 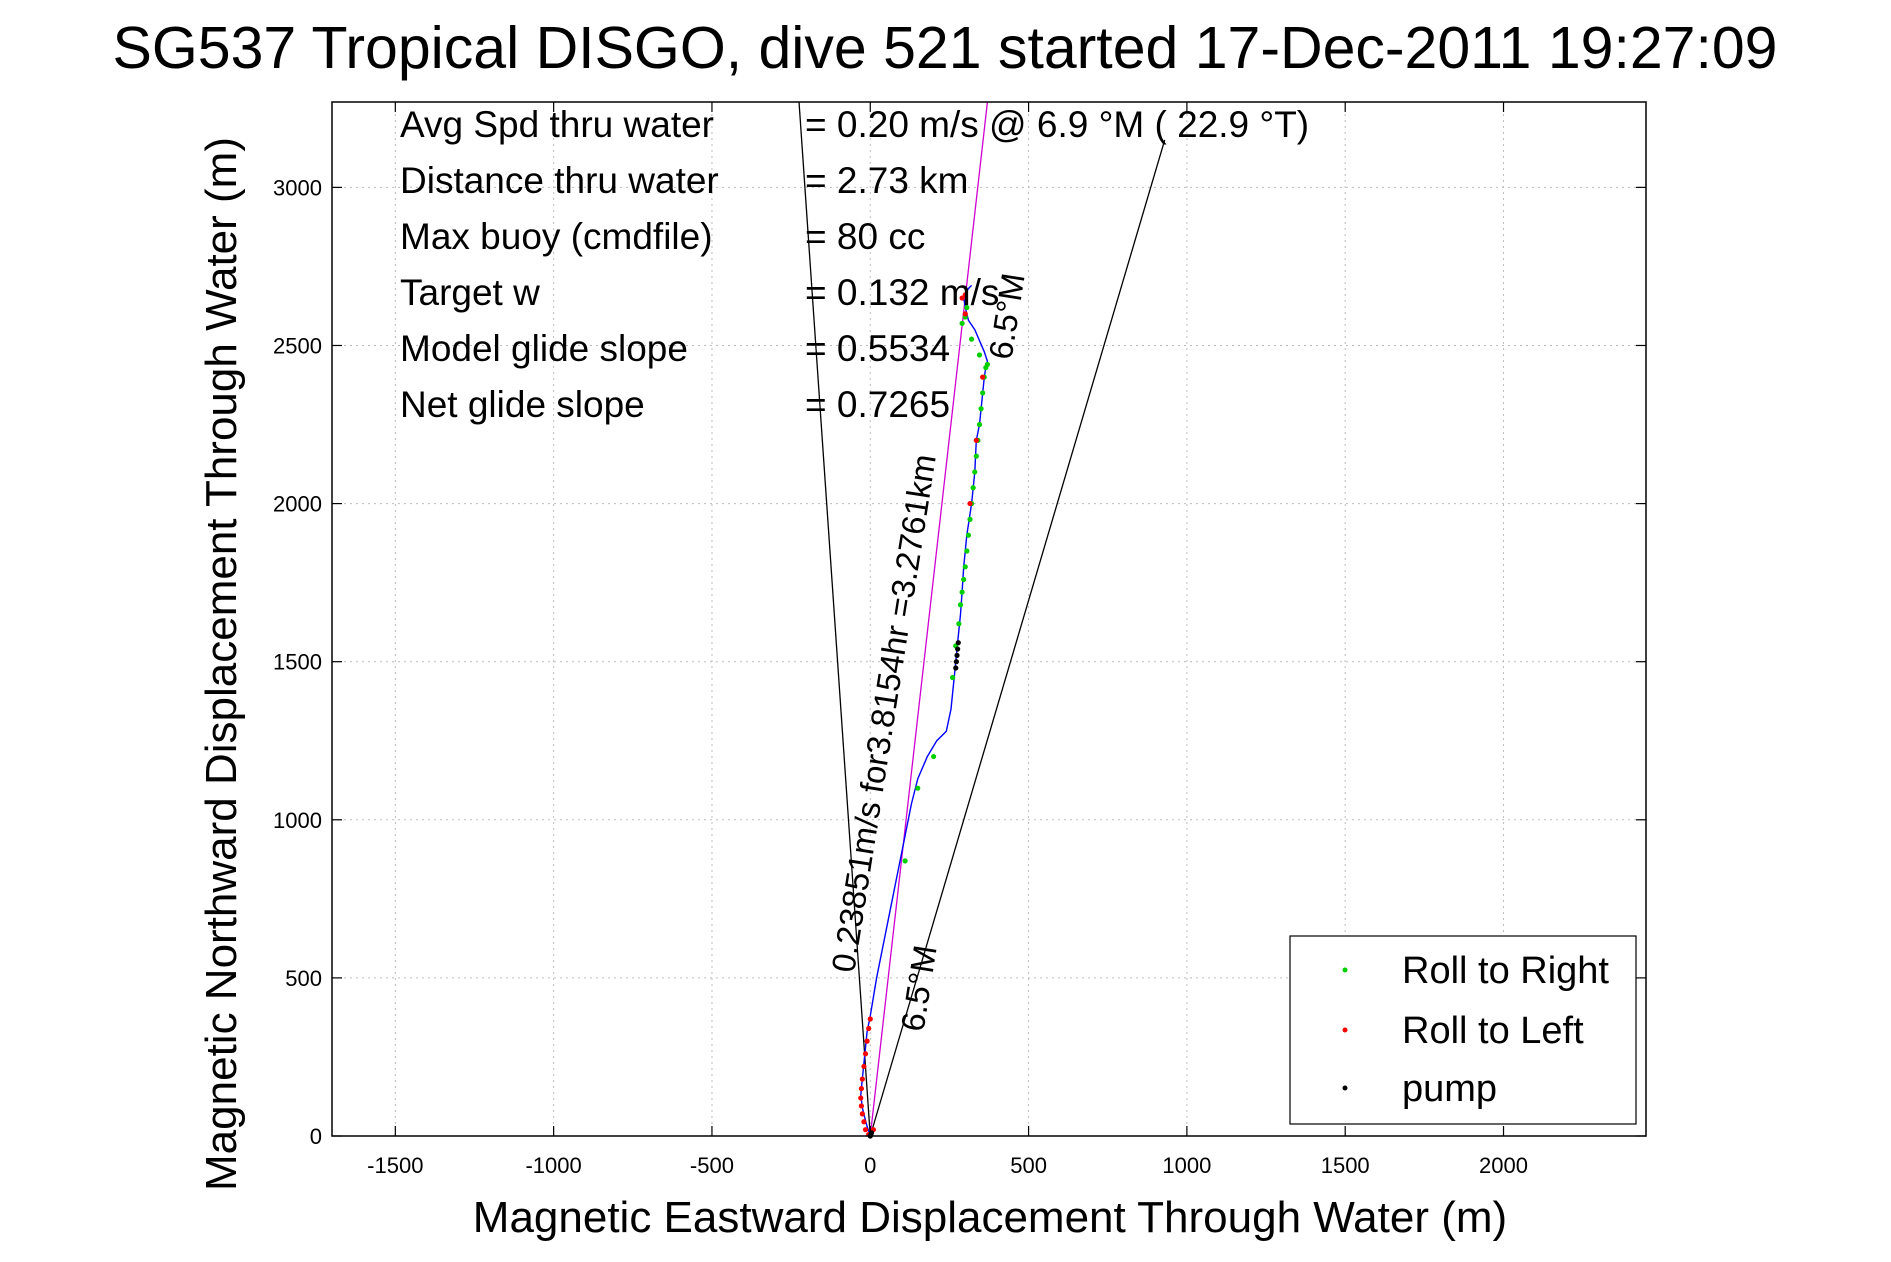 I want to click on y-tick-label: 2500, so click(x=297, y=345).